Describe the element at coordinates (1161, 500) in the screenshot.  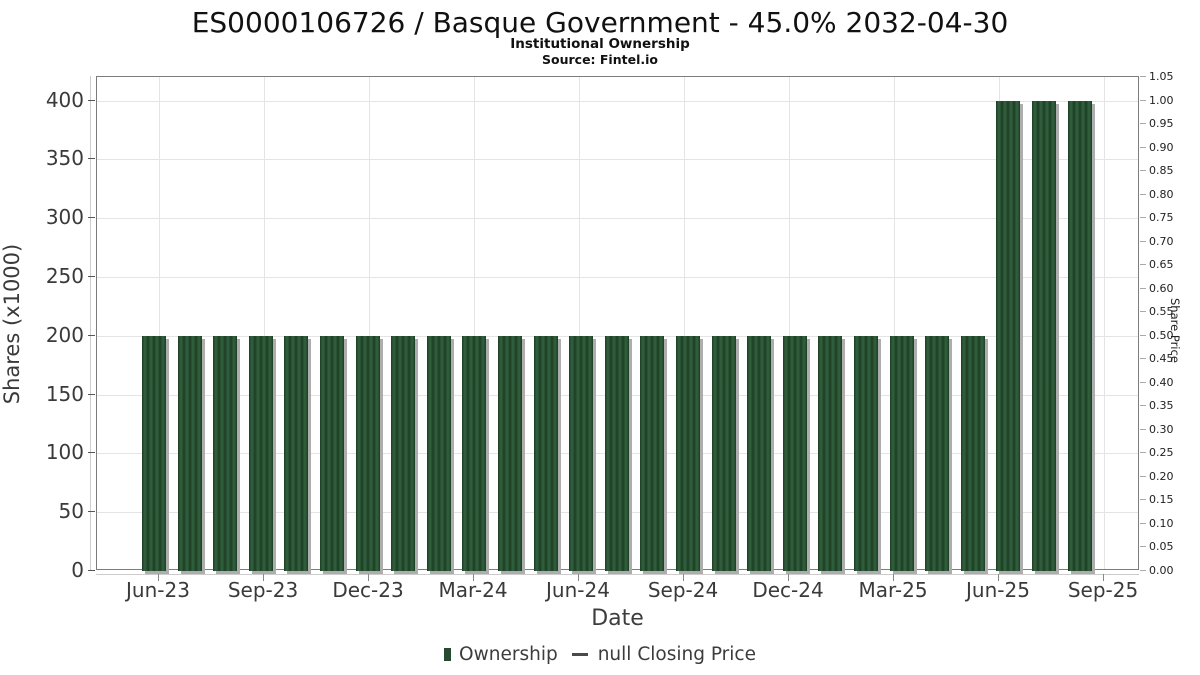
I see `right-tick-label: 0.15` at that location.